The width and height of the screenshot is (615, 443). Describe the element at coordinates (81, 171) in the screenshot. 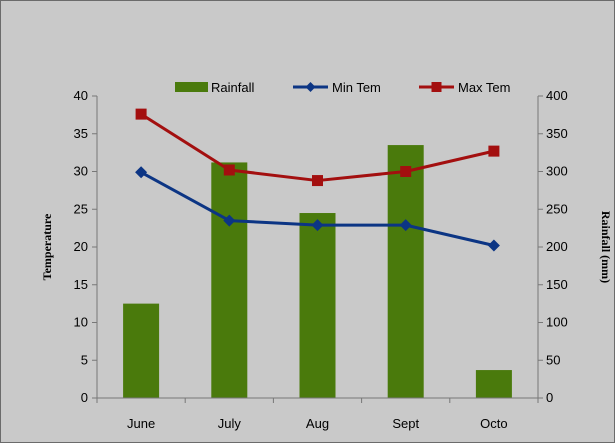

I see `y-tick-label: 30` at that location.